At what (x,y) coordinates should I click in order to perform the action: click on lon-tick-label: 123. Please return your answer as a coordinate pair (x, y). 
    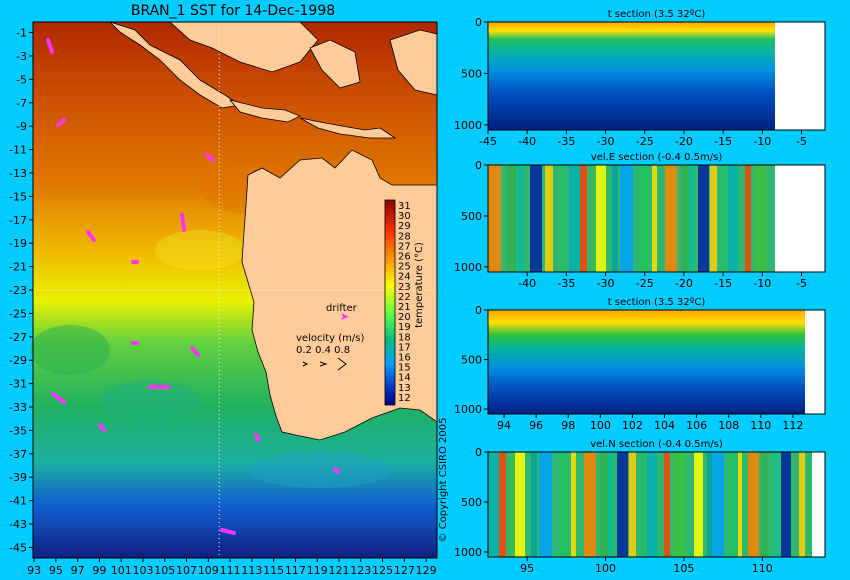
    Looking at the image, I should click on (360, 570).